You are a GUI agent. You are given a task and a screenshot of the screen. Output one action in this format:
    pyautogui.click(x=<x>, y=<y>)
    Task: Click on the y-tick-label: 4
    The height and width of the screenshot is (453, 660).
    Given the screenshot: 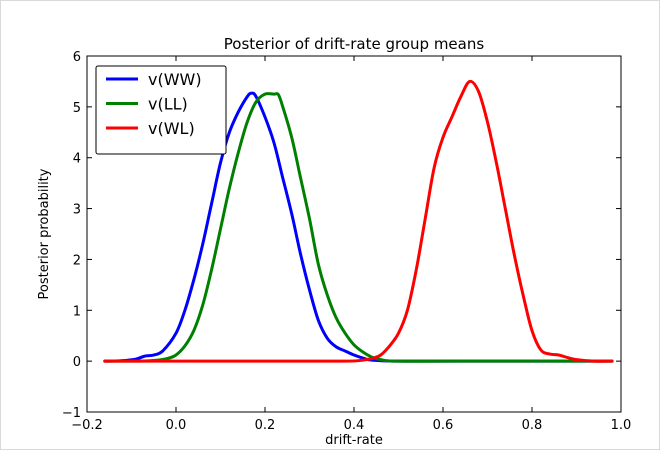 What is the action you would take?
    pyautogui.click(x=77, y=159)
    